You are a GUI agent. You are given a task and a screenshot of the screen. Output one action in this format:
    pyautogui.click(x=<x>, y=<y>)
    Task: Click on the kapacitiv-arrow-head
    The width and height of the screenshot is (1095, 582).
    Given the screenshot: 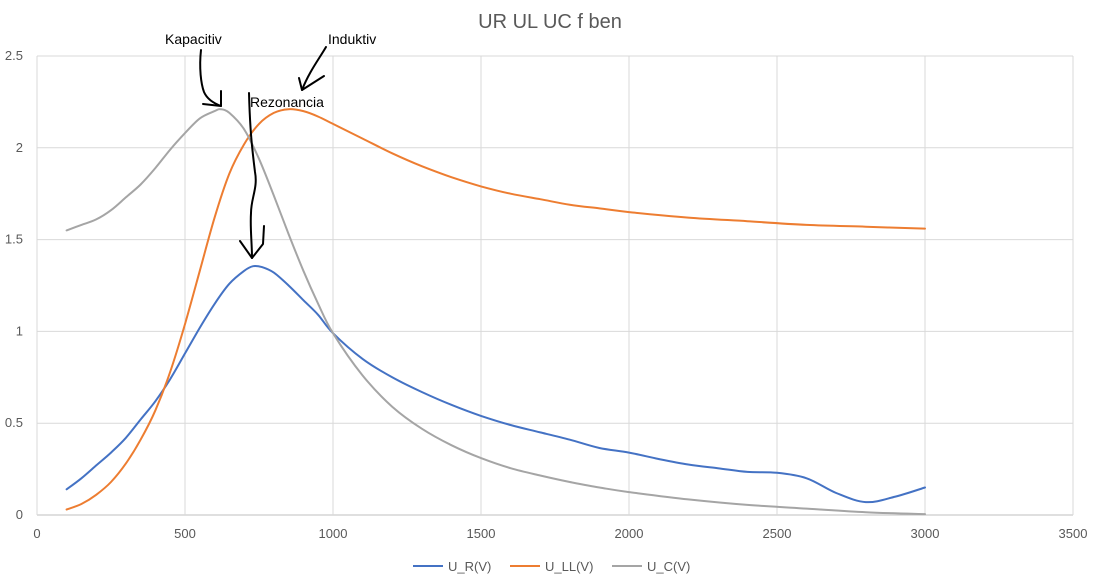 What is the action you would take?
    pyautogui.click(x=212, y=98)
    